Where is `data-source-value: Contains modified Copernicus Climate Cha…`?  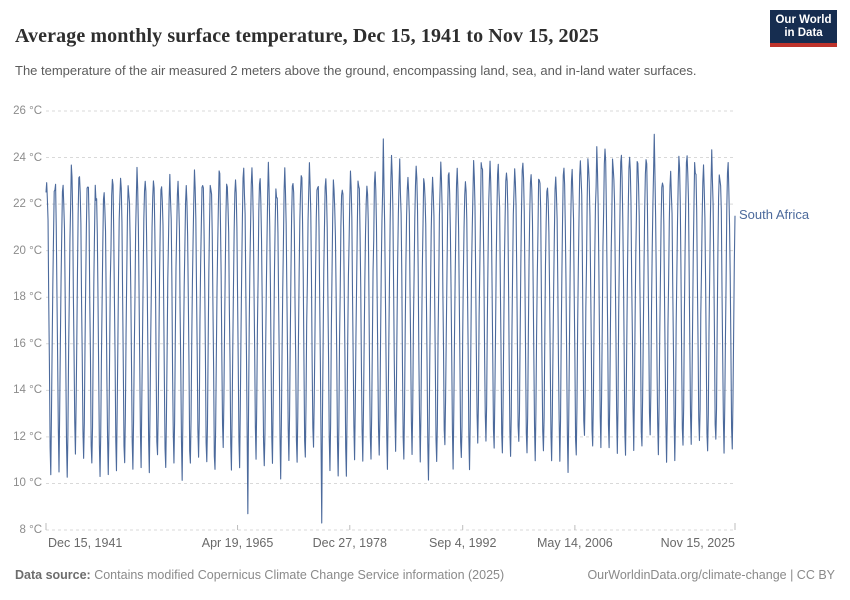
data-source-value: Contains modified Copernicus Climate Cha… is located at coordinates (297, 575).